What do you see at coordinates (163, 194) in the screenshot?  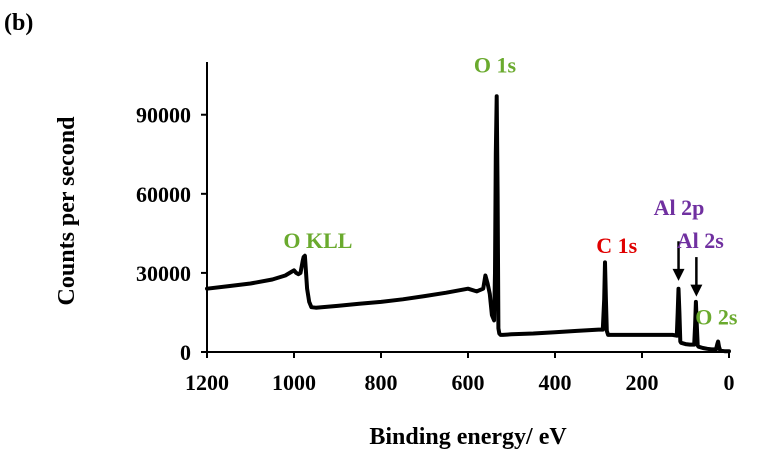 I see `y-tick-label: 60000` at bounding box center [163, 194].